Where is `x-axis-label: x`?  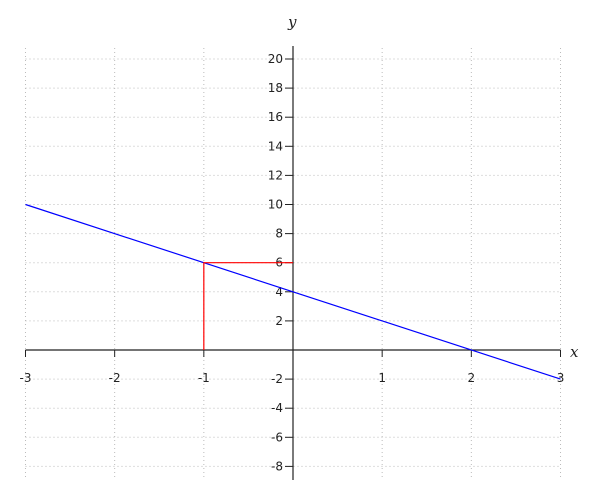 x-axis-label: x is located at coordinates (574, 352).